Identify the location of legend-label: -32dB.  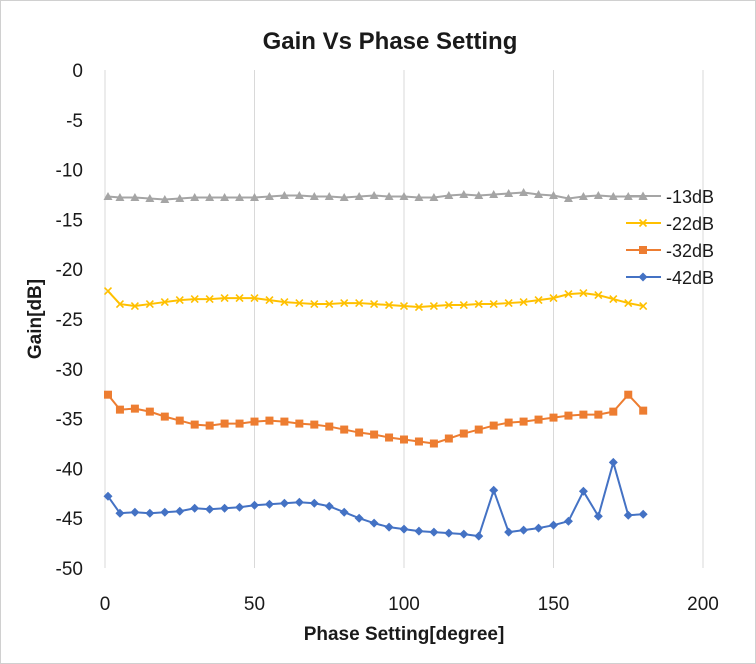
(690, 251).